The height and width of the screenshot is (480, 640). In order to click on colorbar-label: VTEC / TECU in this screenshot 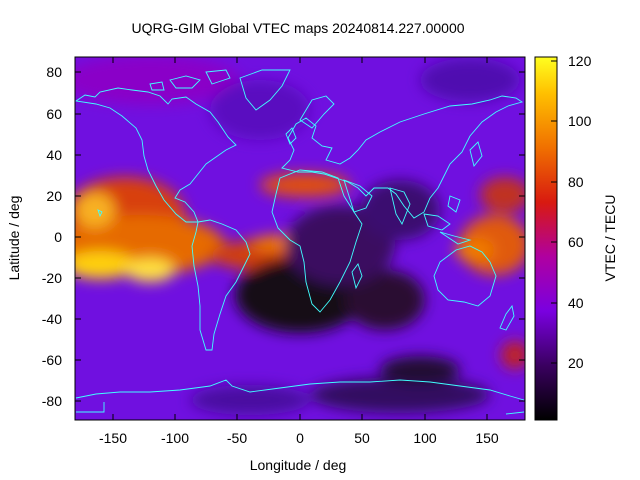, I will do `click(610, 238)`.